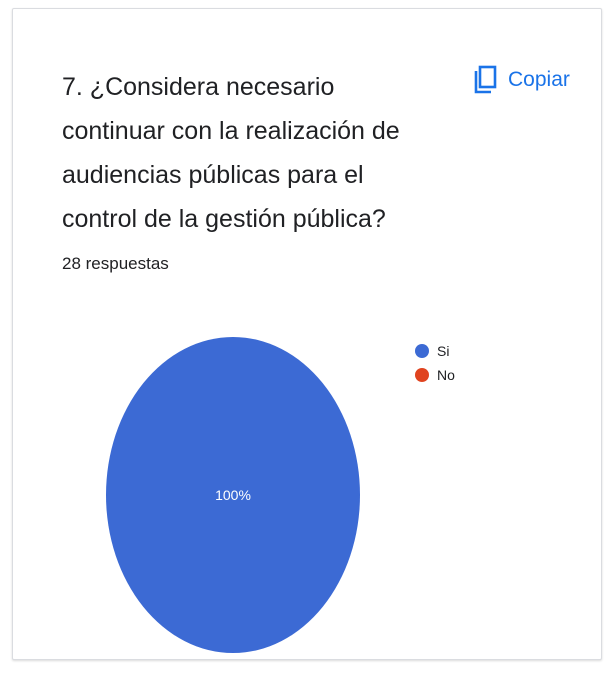 This screenshot has width=607, height=673. I want to click on pie-data-label: 100%, so click(233, 495).